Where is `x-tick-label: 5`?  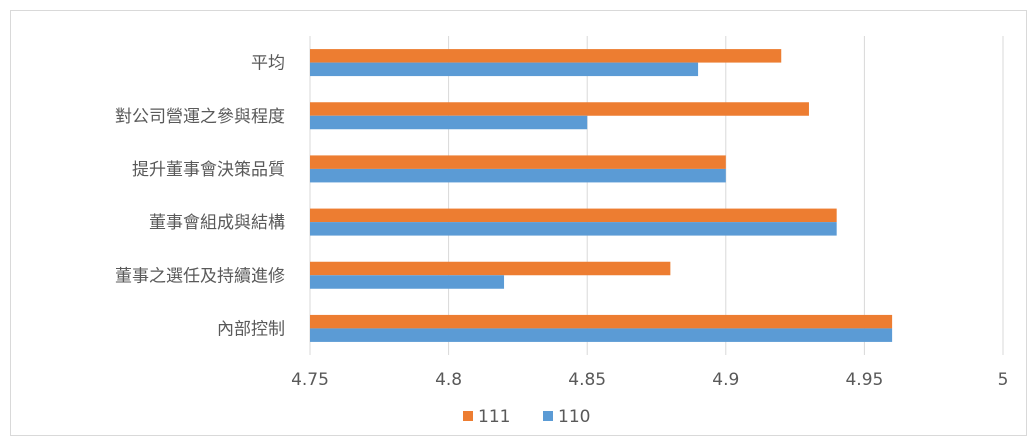 x-tick-label: 5 is located at coordinates (1003, 380).